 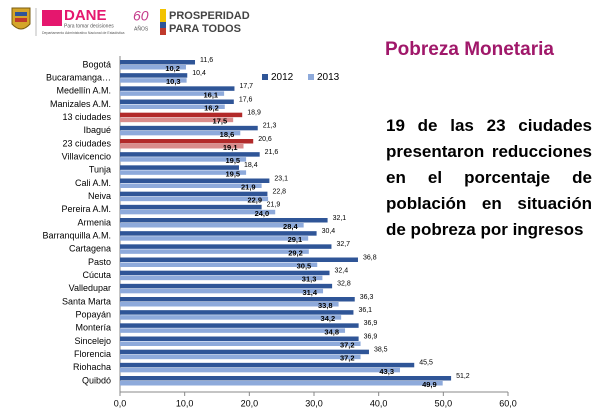 I want to click on value-label: 21,9, so click(x=248, y=186).